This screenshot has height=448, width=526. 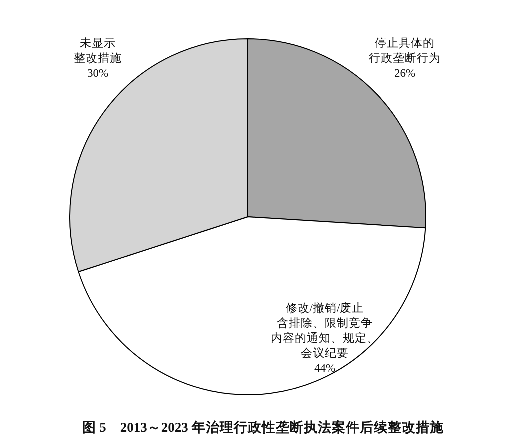 What do you see at coordinates (98, 51) in the screenshot?
I see `slice-label: 未显示整改措施` at bounding box center [98, 51].